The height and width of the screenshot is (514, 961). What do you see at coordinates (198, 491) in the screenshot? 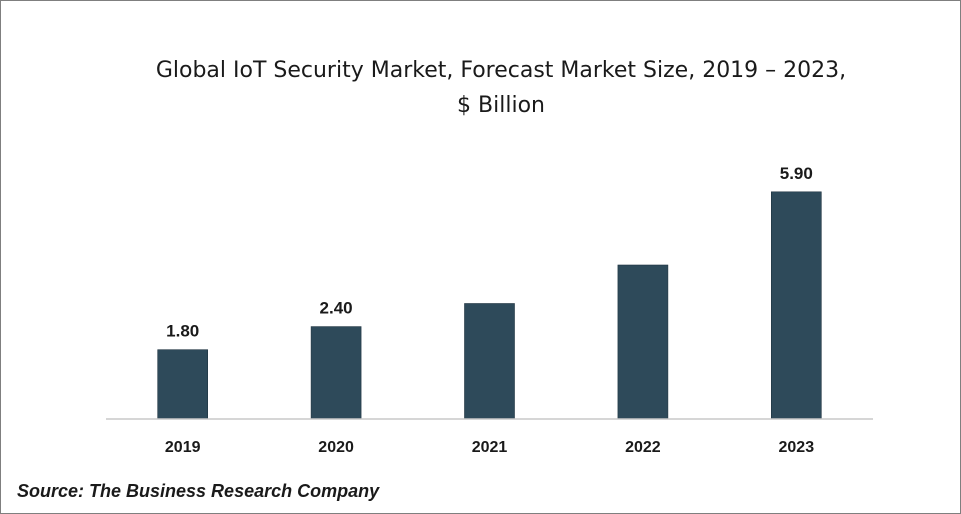
I see `source-note: Source: The Business Research Company` at bounding box center [198, 491].